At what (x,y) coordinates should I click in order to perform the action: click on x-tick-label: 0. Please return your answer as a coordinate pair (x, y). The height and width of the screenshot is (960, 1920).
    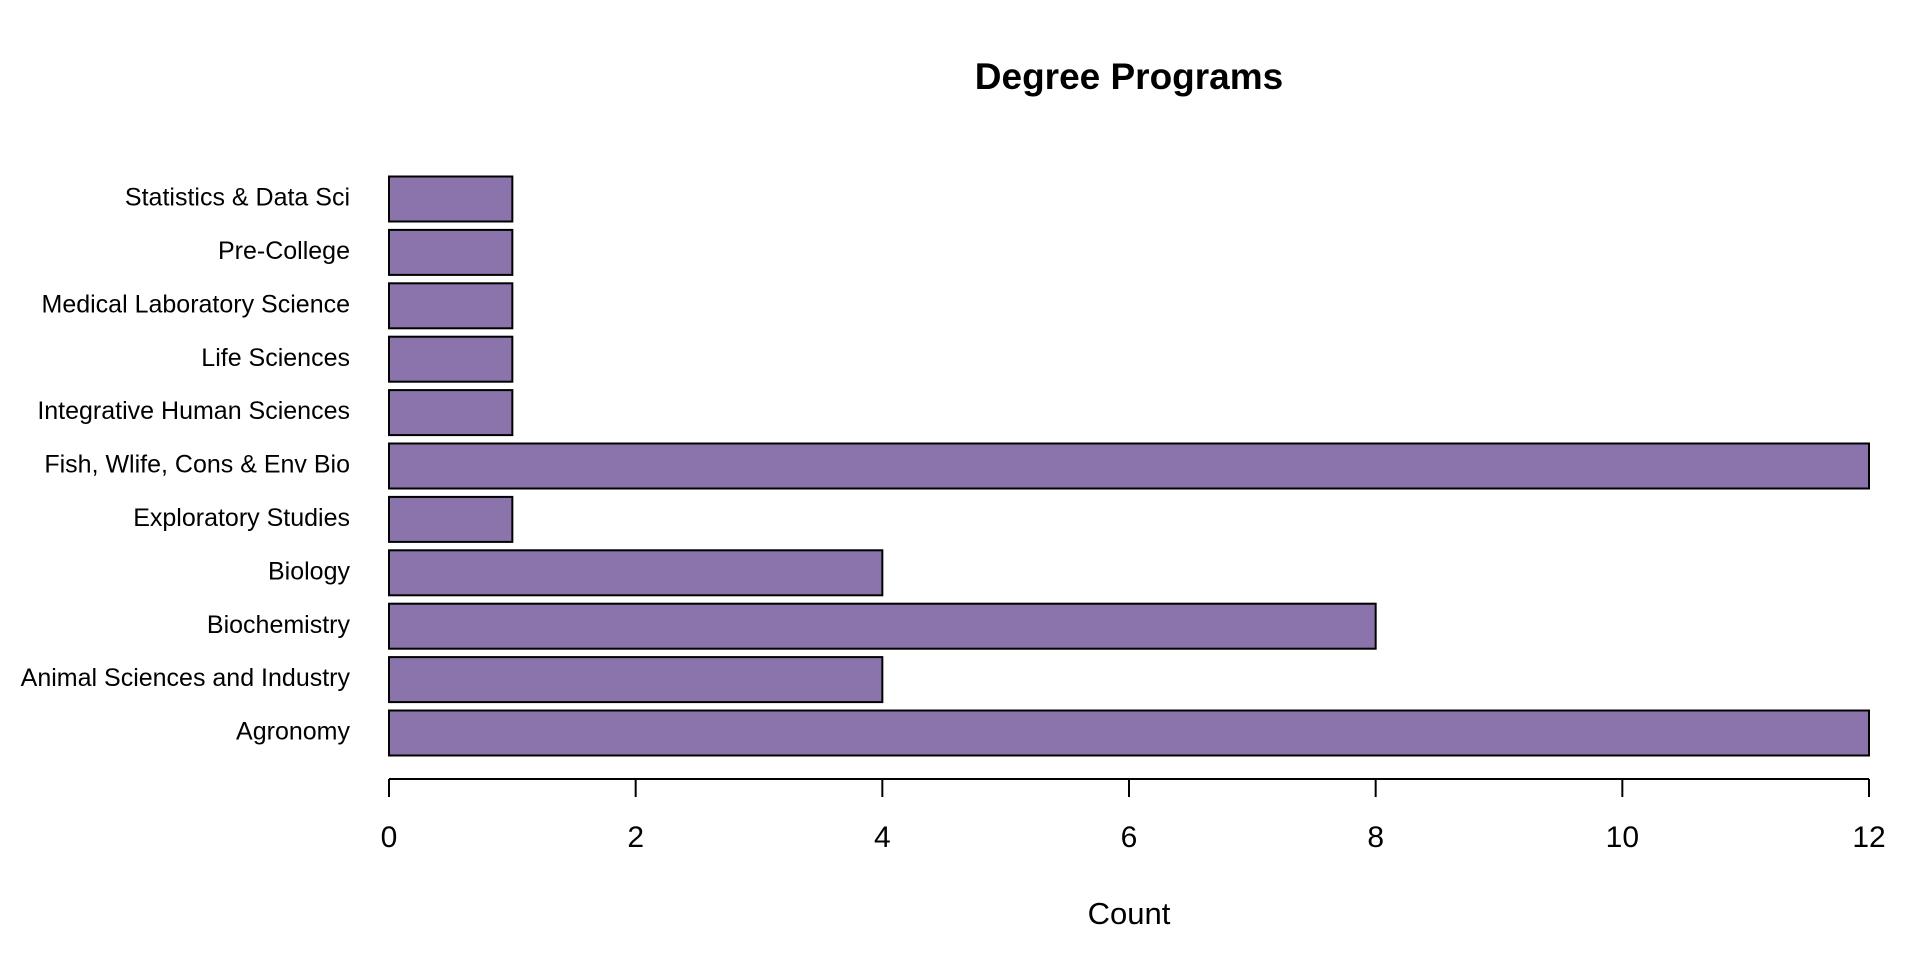
    Looking at the image, I should click on (389, 837).